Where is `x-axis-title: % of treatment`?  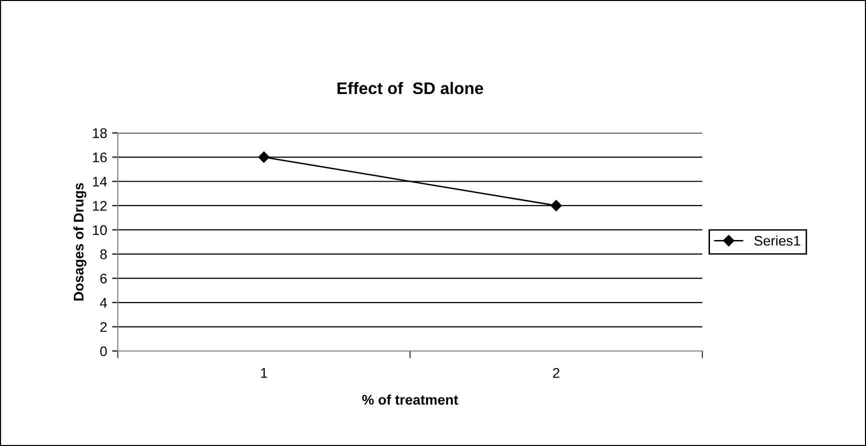 x-axis-title: % of treatment is located at coordinates (410, 399).